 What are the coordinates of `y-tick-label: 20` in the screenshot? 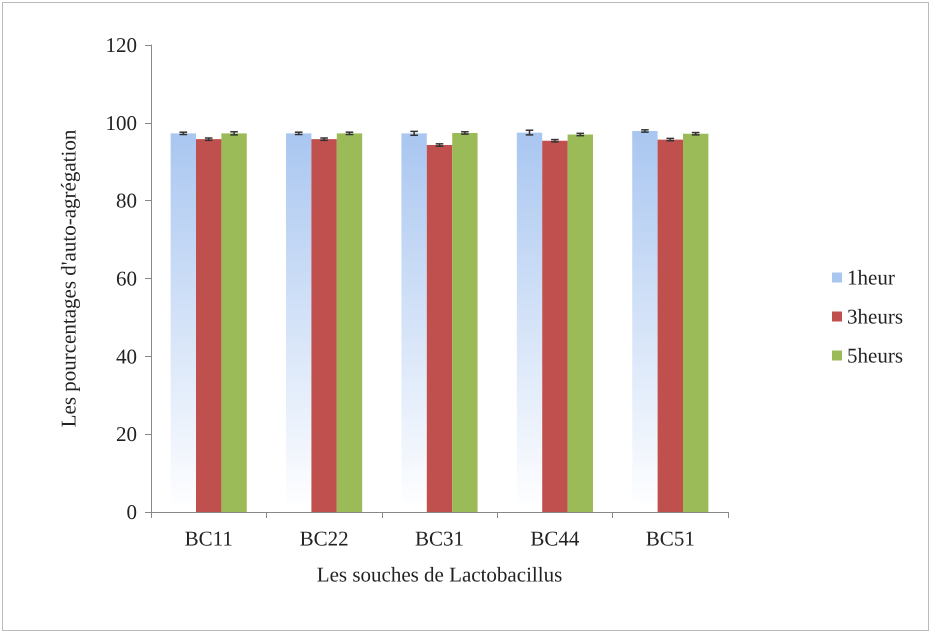 It's located at (126, 434).